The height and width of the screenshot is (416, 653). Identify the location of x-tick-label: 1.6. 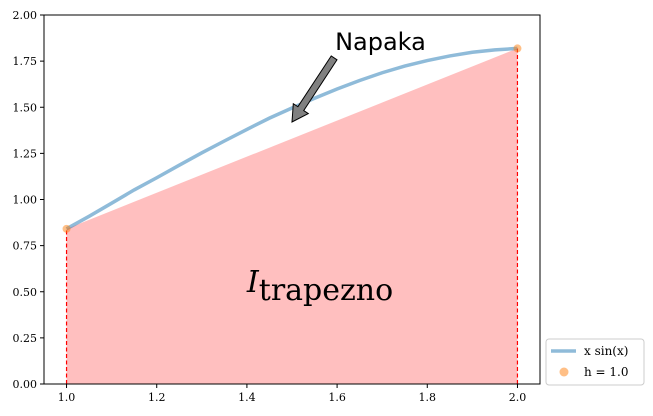
(337, 397).